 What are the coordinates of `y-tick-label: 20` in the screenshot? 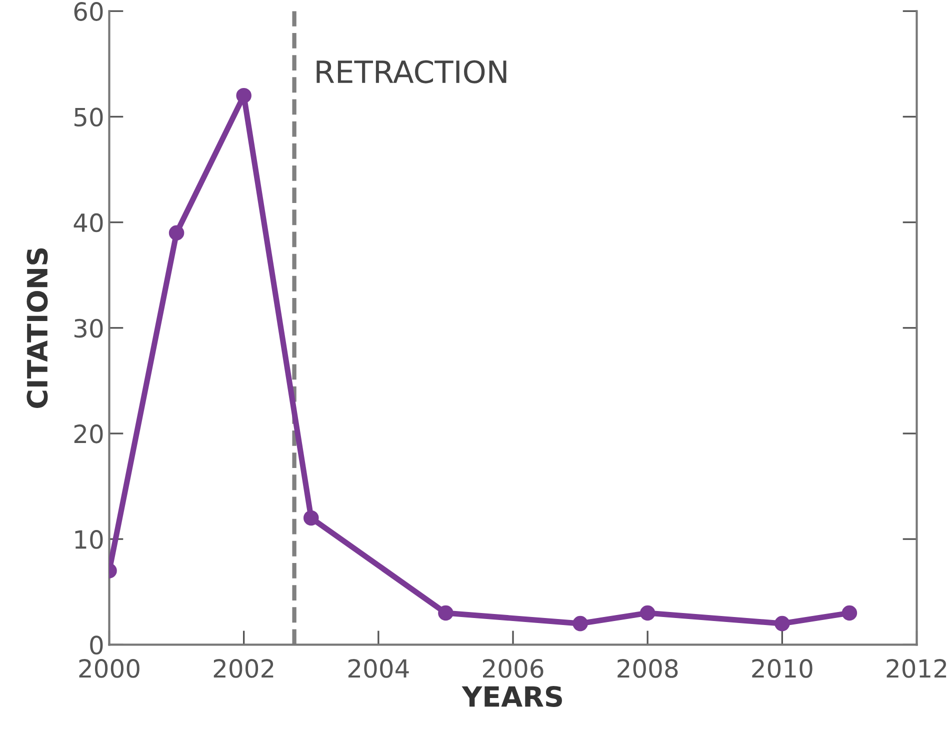 It's located at (88, 434).